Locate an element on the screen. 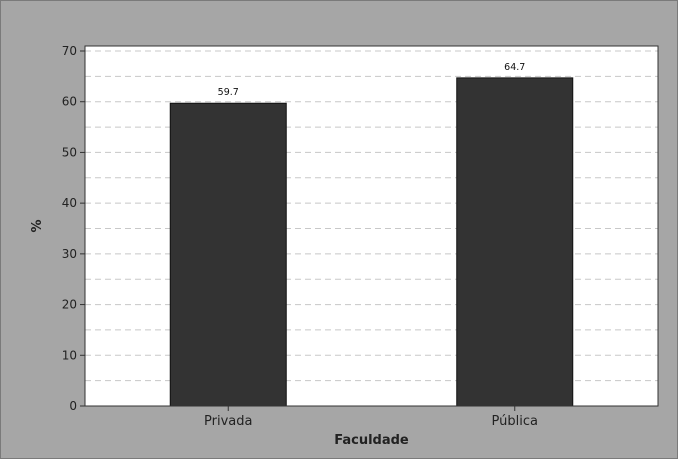 This screenshot has width=678, height=460. bar-privada is located at coordinates (228, 254).